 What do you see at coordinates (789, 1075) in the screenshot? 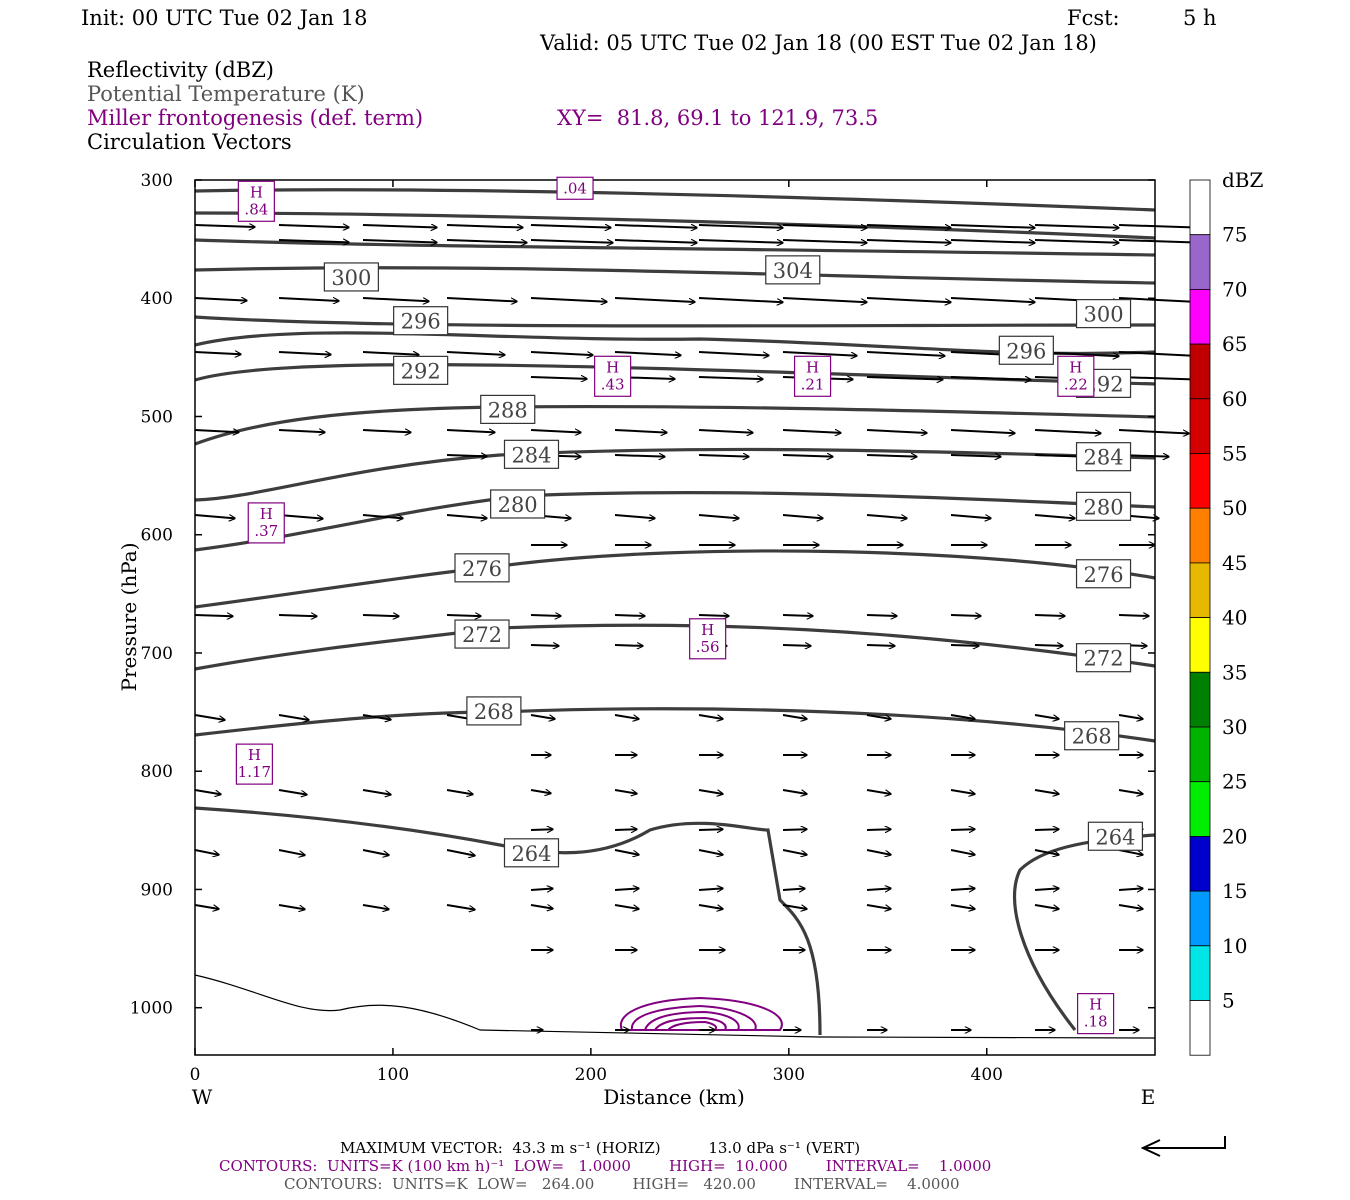
I see `x-tick-label: 300` at bounding box center [789, 1075].